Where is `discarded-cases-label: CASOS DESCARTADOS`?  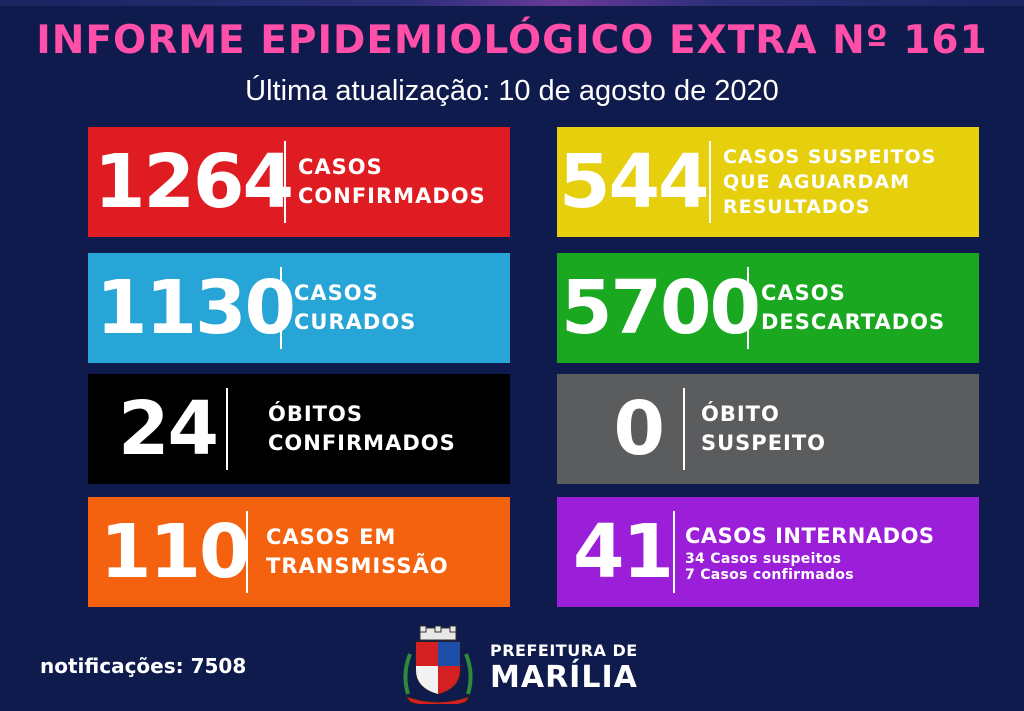 discarded-cases-label: CASOS DESCARTADOS is located at coordinates (853, 307).